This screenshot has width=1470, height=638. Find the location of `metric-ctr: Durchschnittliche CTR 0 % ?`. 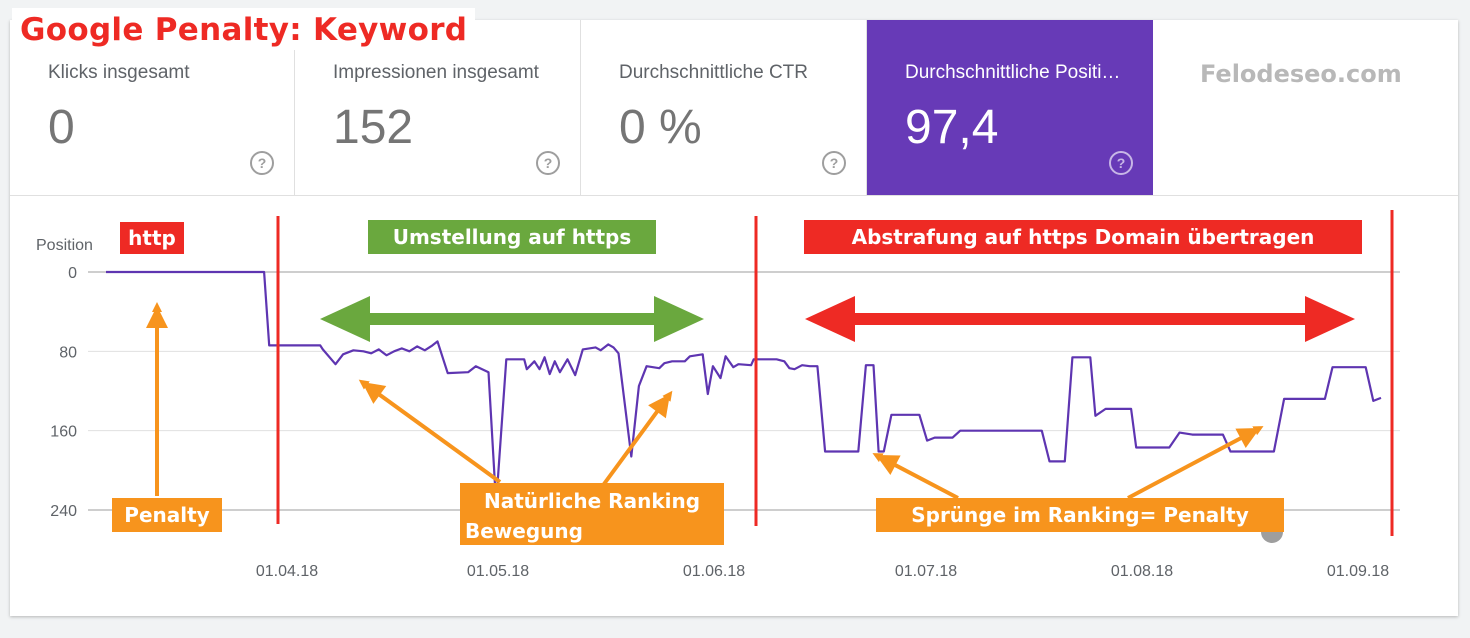

metric-ctr: Durchschnittliche CTR 0 % ? is located at coordinates (724, 107).